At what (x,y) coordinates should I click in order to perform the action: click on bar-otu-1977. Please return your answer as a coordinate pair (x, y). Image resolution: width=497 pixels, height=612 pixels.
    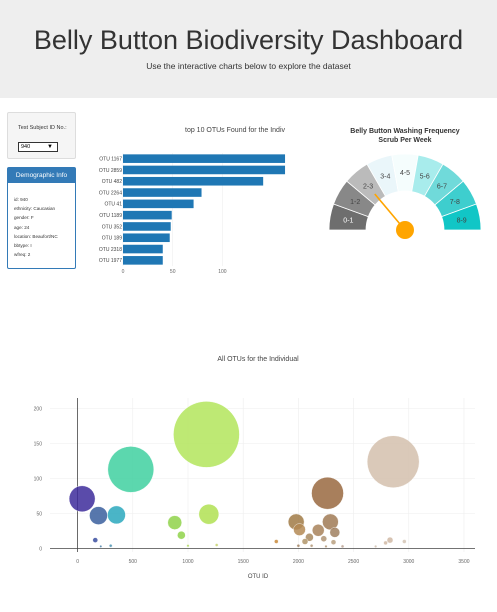
    Looking at the image, I should click on (143, 260).